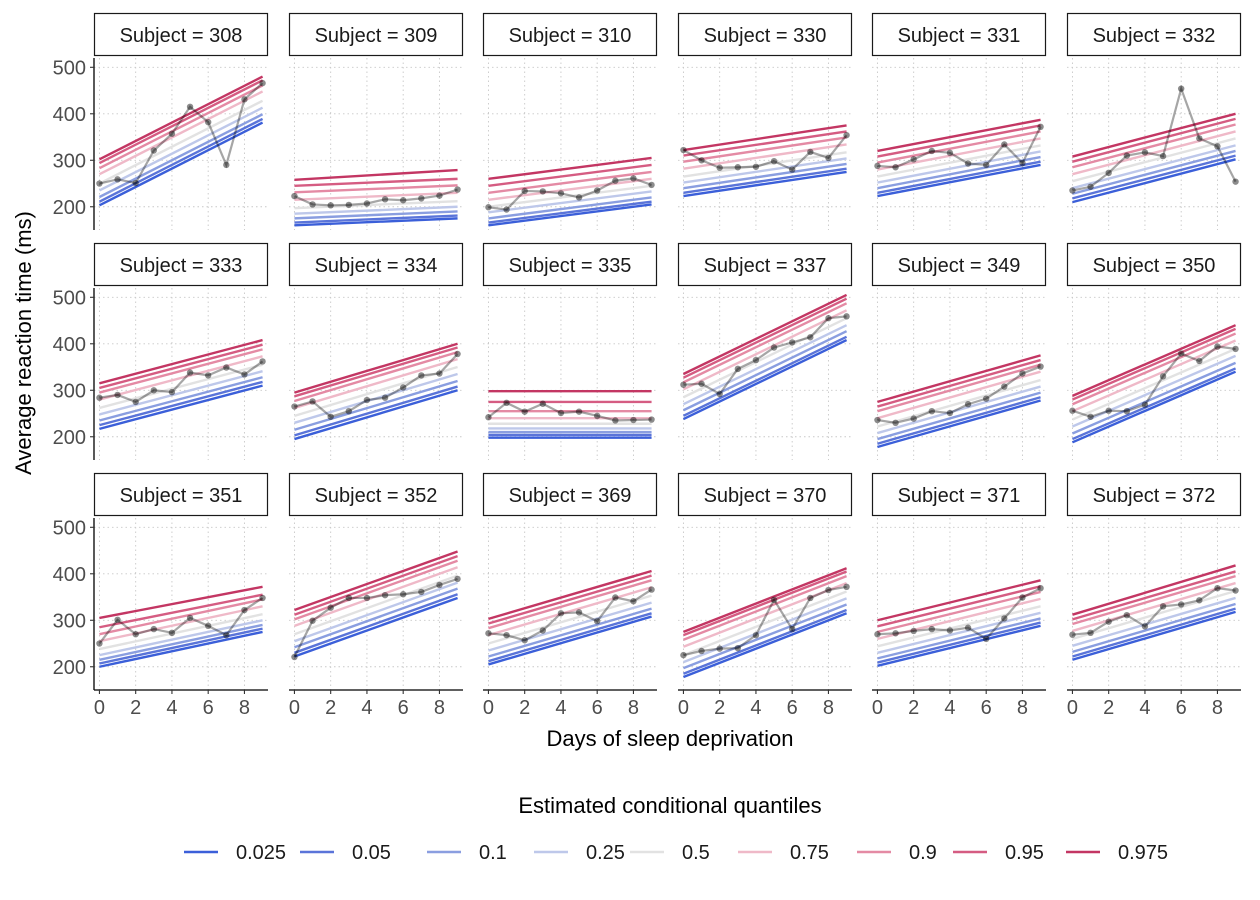 This screenshot has width=1260, height=900. I want to click on facet-panel: Subject = 372 0 2 4 6 8, so click(1154, 595).